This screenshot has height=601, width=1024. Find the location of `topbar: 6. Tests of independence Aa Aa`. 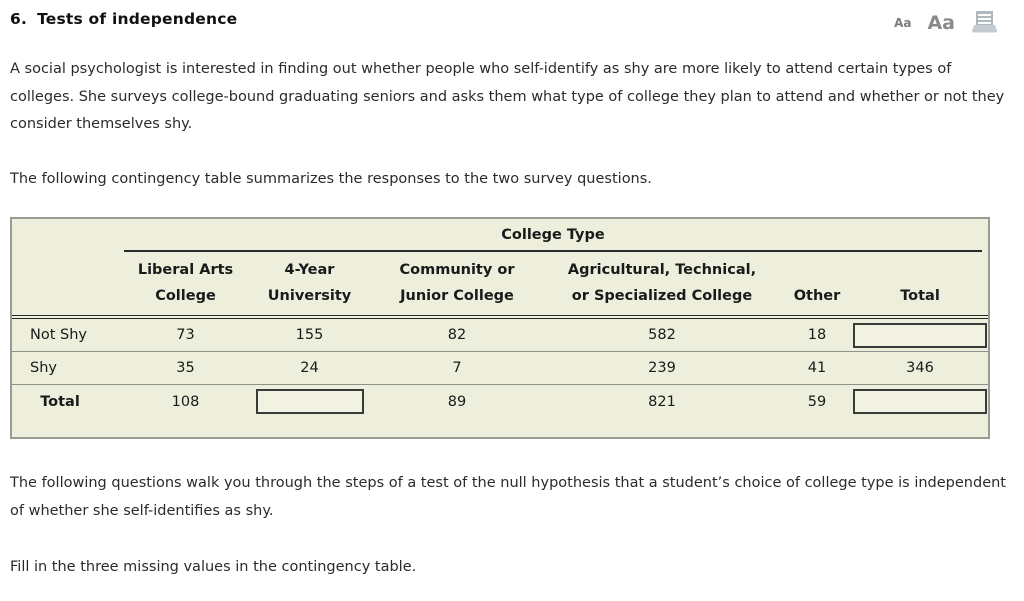

topbar: 6. Tests of independence Aa Aa is located at coordinates (511, 22).